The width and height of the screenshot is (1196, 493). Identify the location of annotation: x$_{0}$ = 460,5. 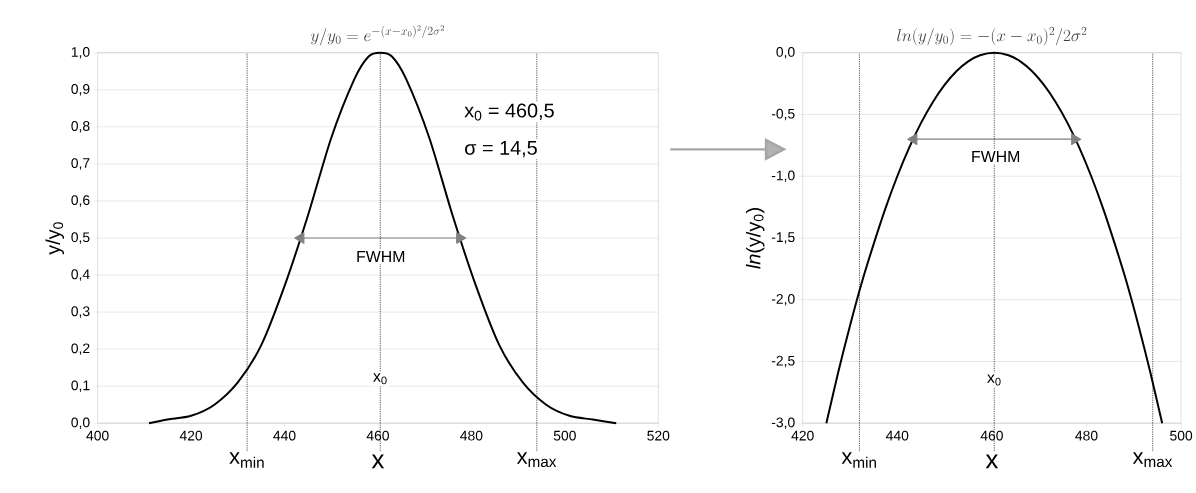
(509, 112).